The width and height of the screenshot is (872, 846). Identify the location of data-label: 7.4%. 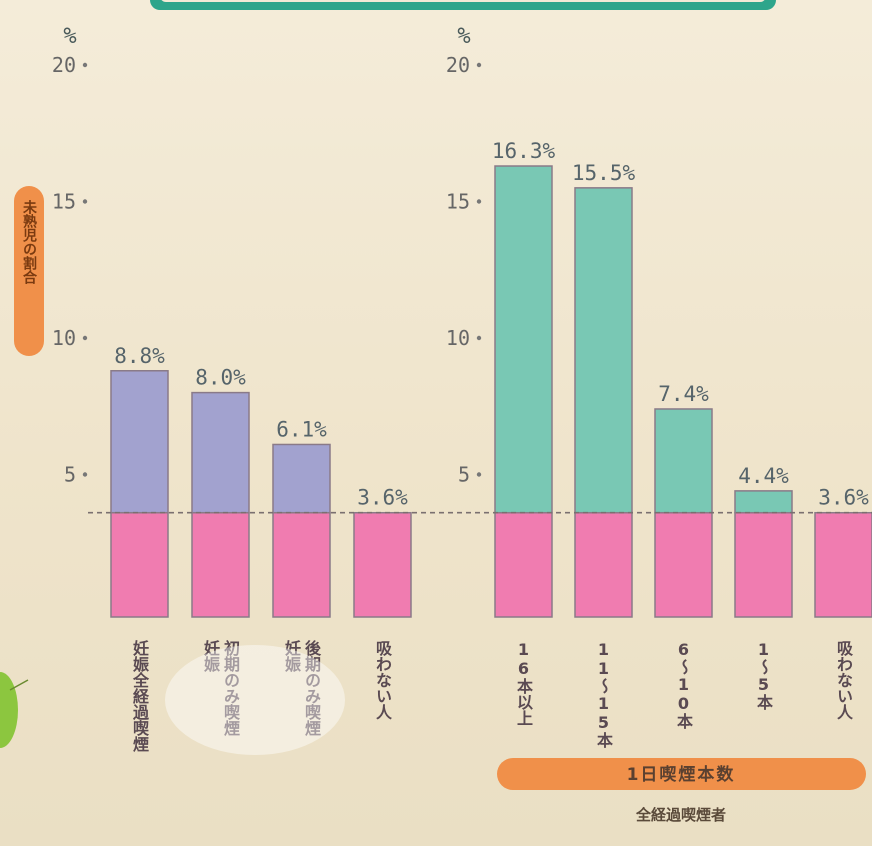
(683, 394).